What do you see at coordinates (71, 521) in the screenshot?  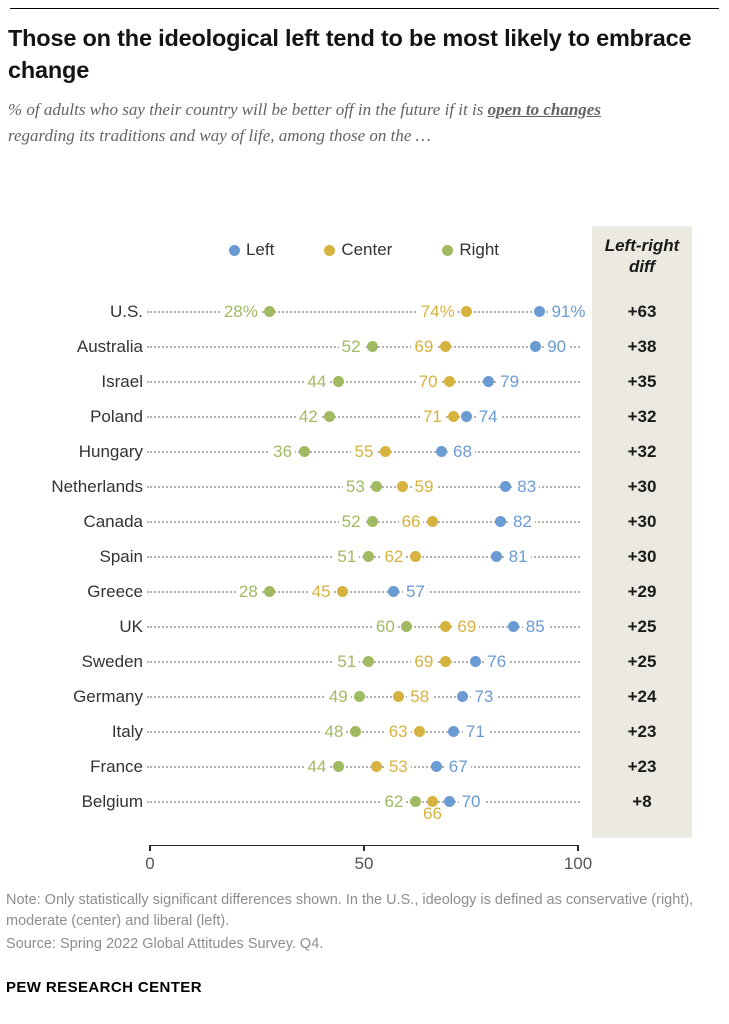 I see `country-label: Canada` at bounding box center [71, 521].